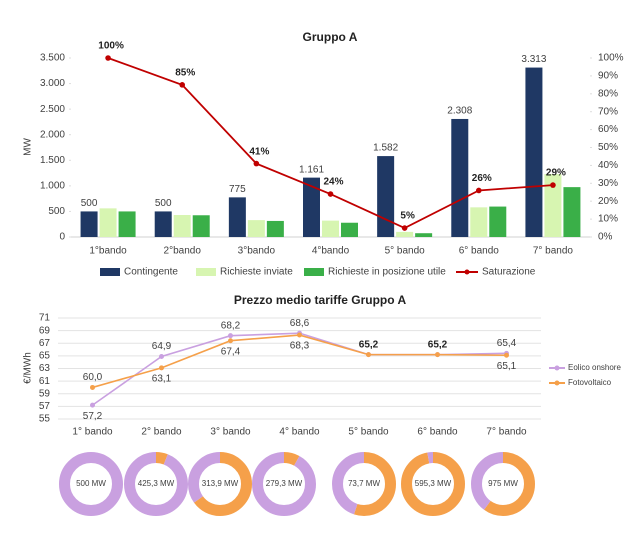 Image resolution: width=635 pixels, height=534 pixels. Describe the element at coordinates (387, 272) in the screenshot. I see `legend-label: Richieste in posizione utile` at that location.